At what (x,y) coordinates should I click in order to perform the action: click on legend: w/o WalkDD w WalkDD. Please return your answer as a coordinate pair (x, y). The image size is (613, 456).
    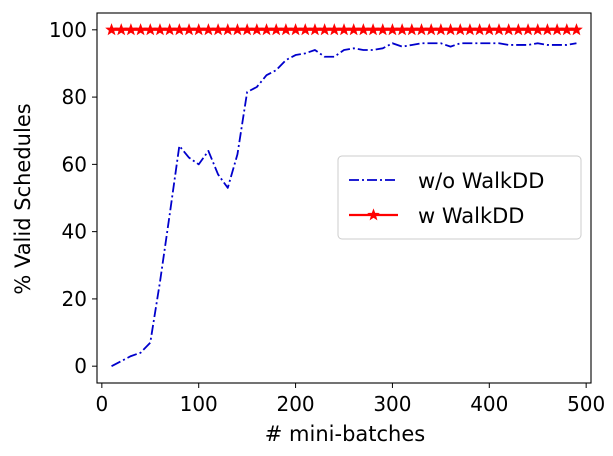
    Looking at the image, I should click on (459, 197).